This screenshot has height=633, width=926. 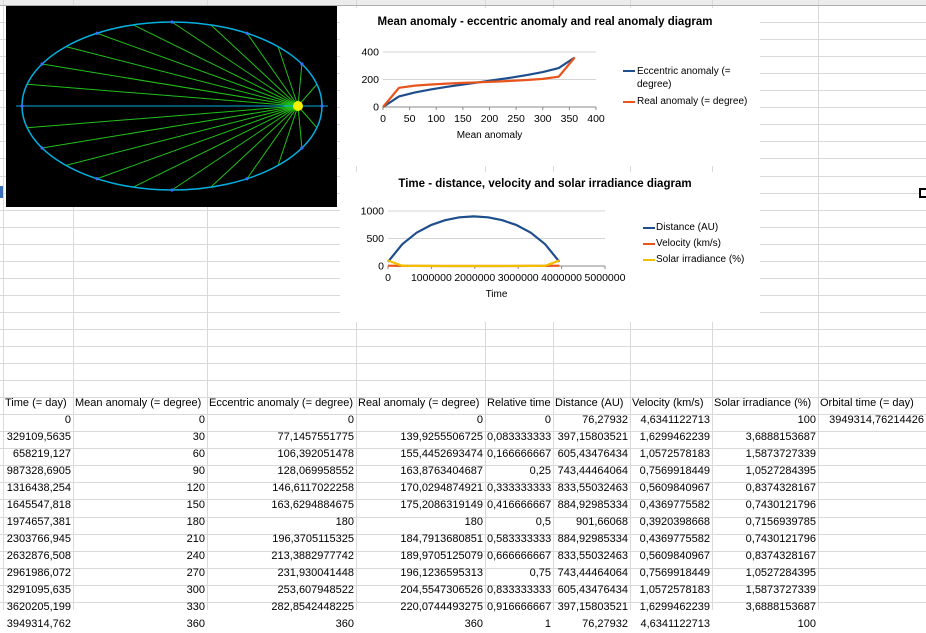 I want to click on table-cell: 163,6294884675, so click(x=281, y=505).